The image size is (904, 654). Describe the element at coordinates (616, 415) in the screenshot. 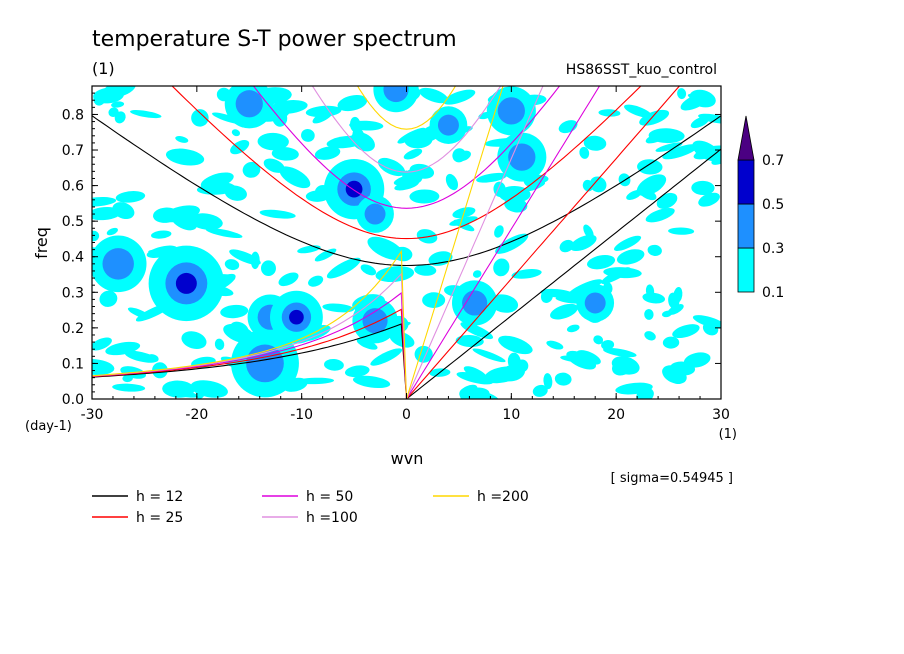

I see `x-tick-label: 20` at that location.